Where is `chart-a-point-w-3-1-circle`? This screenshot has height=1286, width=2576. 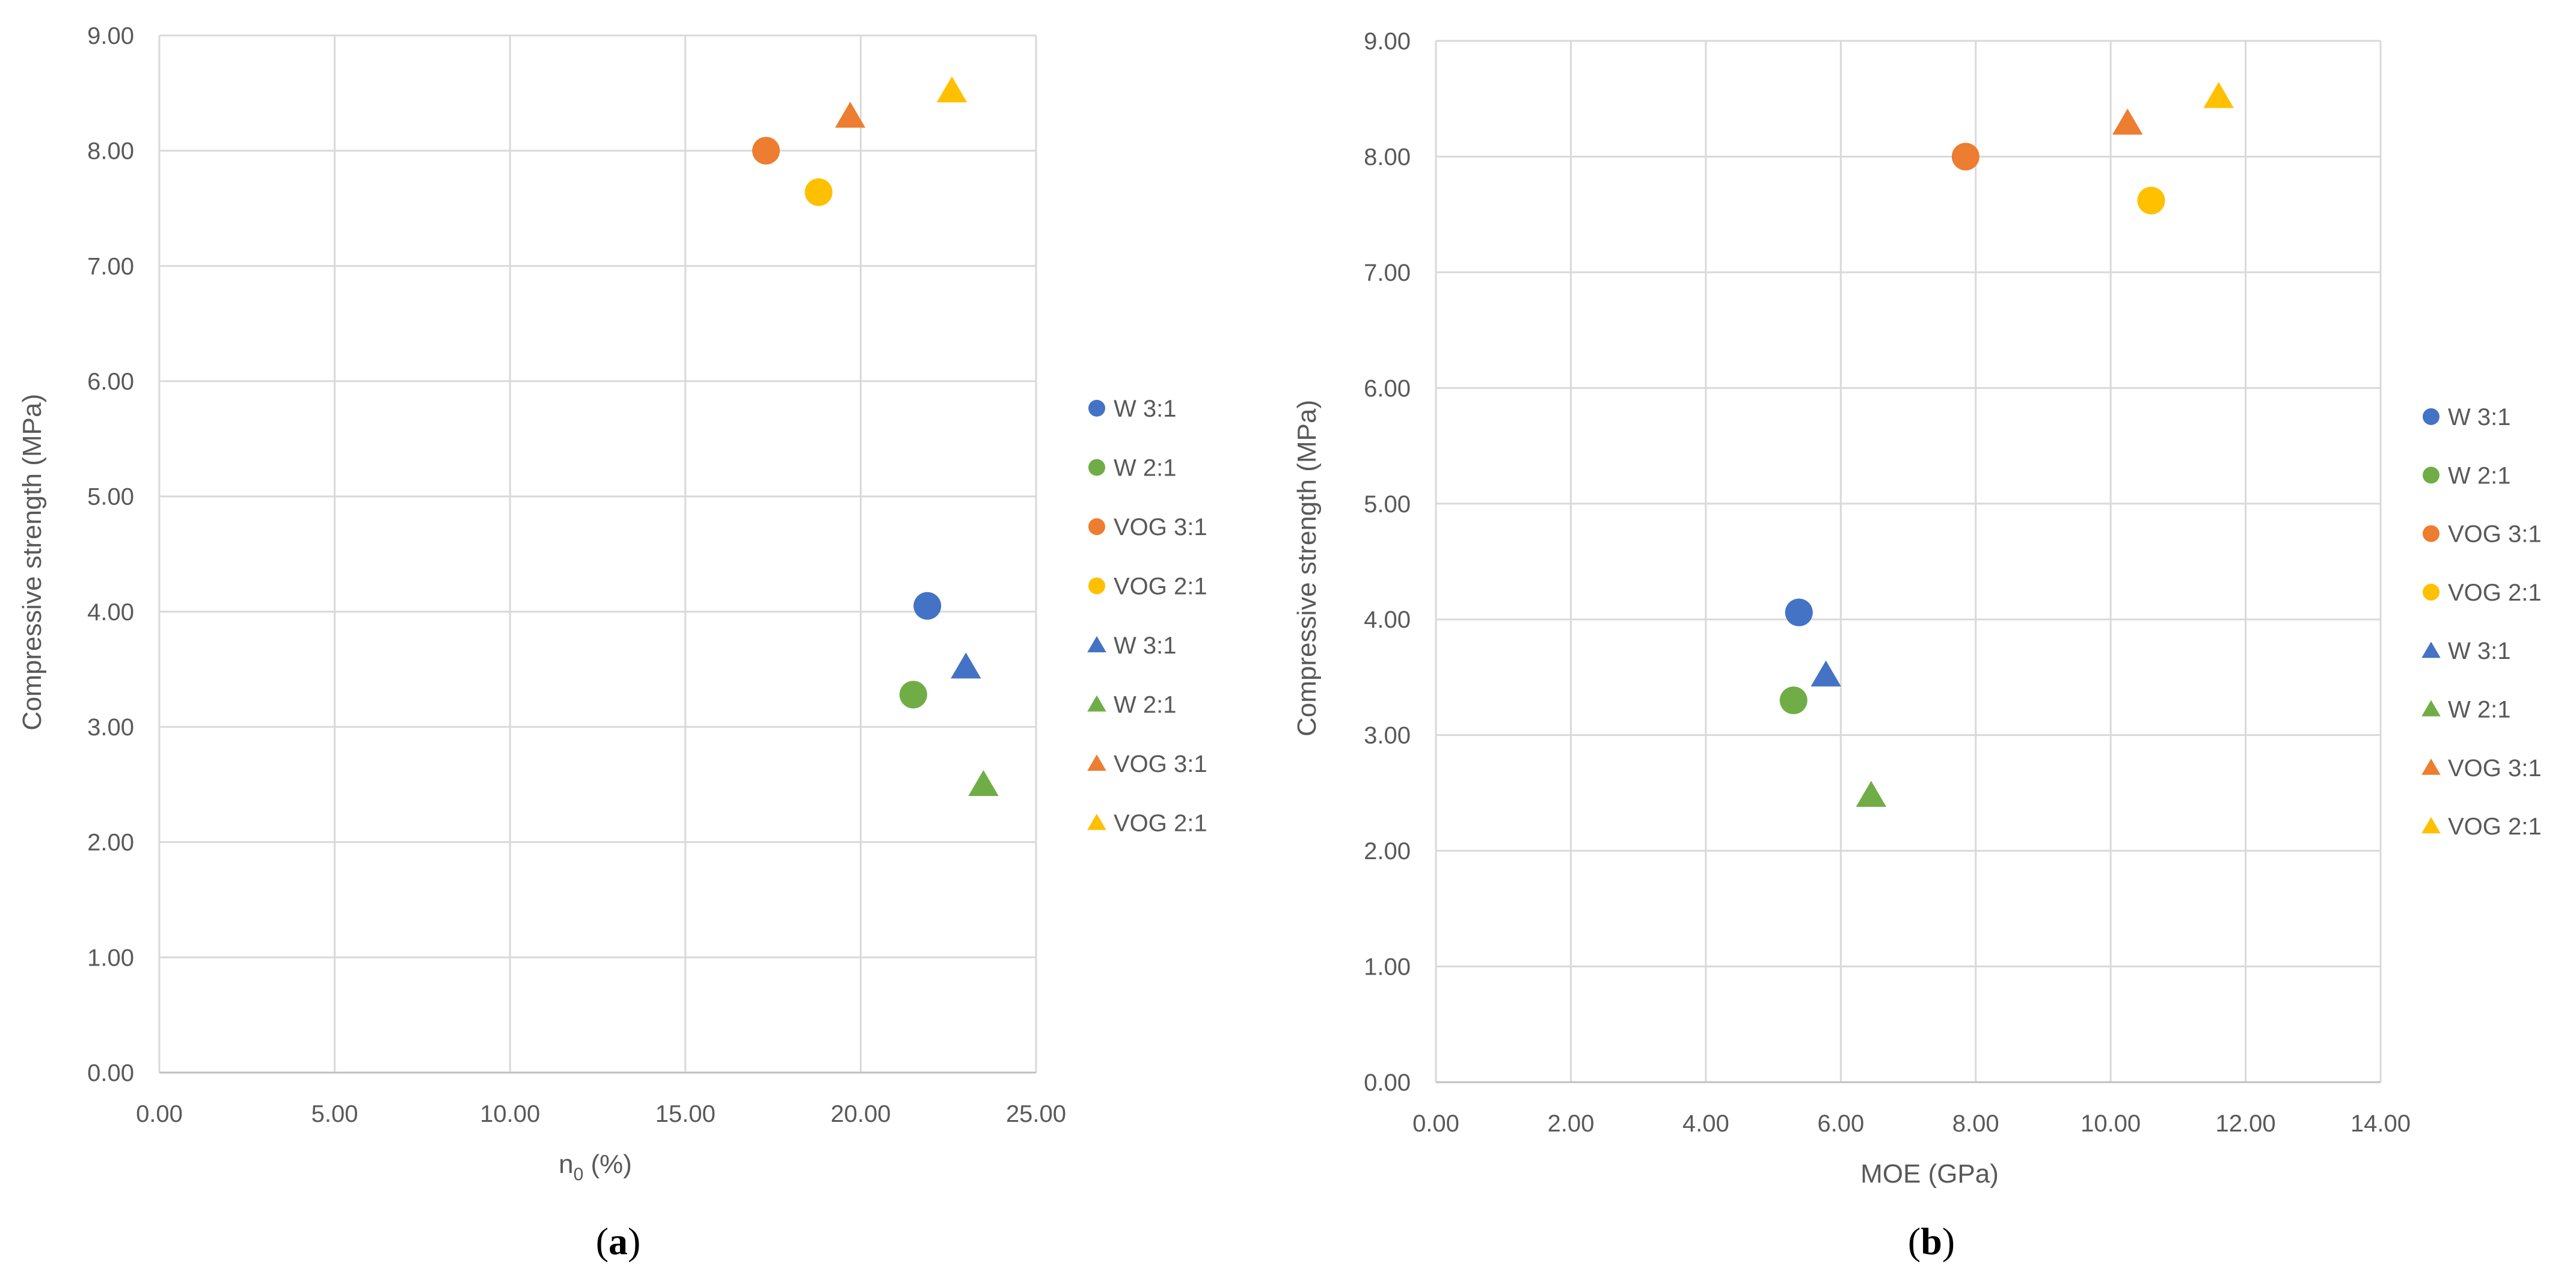
chart-a-point-w-3-1-circle is located at coordinates (927, 606).